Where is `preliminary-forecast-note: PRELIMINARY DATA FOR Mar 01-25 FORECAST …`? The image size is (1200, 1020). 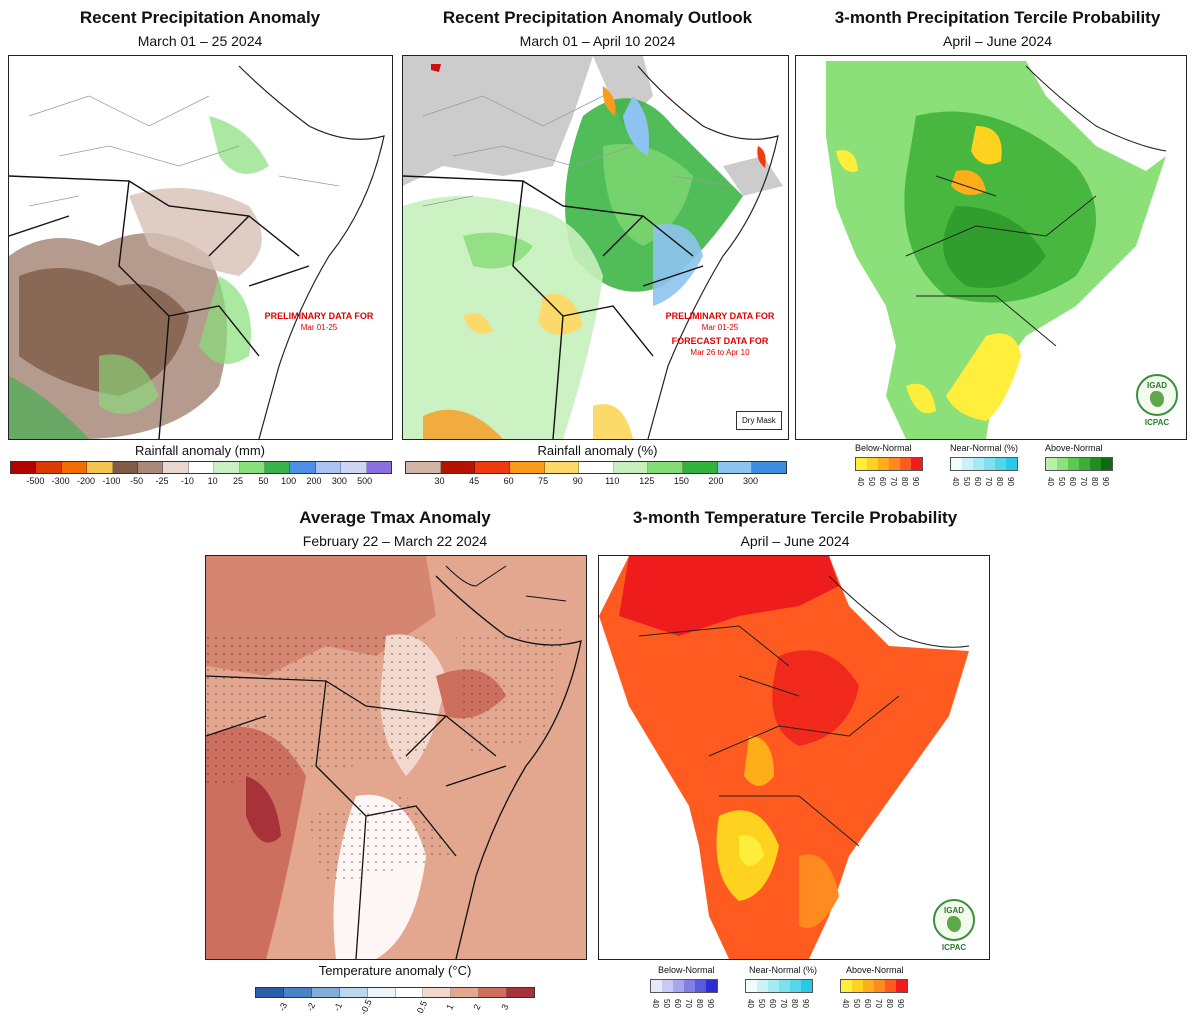
preliminary-forecast-note: PRELIMINARY DATA FOR Mar 01-25 FORECAST … is located at coordinates (720, 334).